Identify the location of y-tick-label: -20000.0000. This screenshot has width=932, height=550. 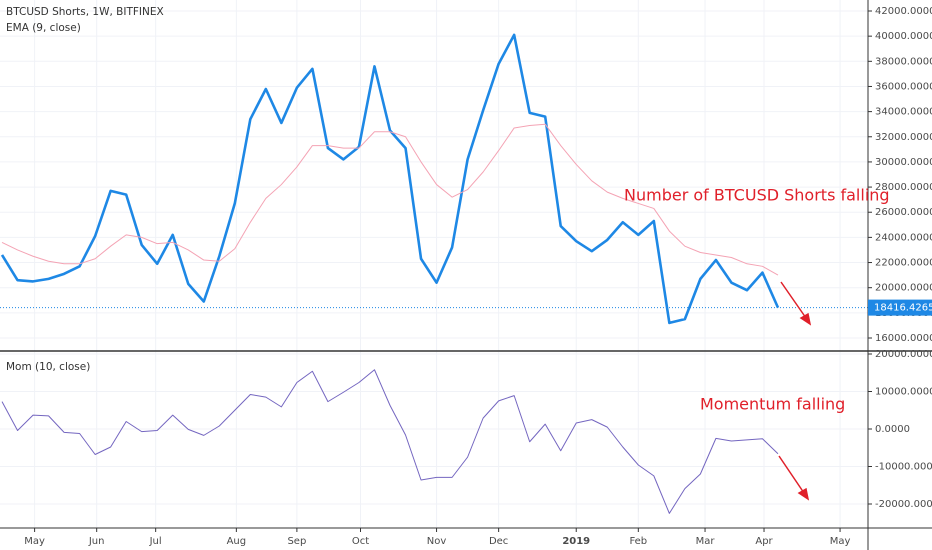
(903, 504).